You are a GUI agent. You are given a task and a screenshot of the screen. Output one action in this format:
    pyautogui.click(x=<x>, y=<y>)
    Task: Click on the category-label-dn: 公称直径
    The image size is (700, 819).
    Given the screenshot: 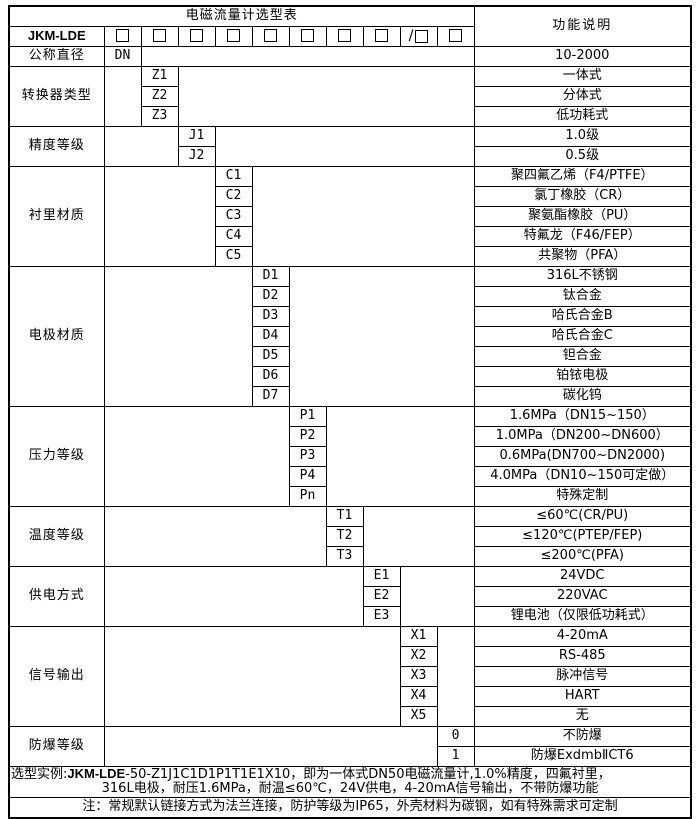 What is the action you would take?
    pyautogui.click(x=56, y=56)
    